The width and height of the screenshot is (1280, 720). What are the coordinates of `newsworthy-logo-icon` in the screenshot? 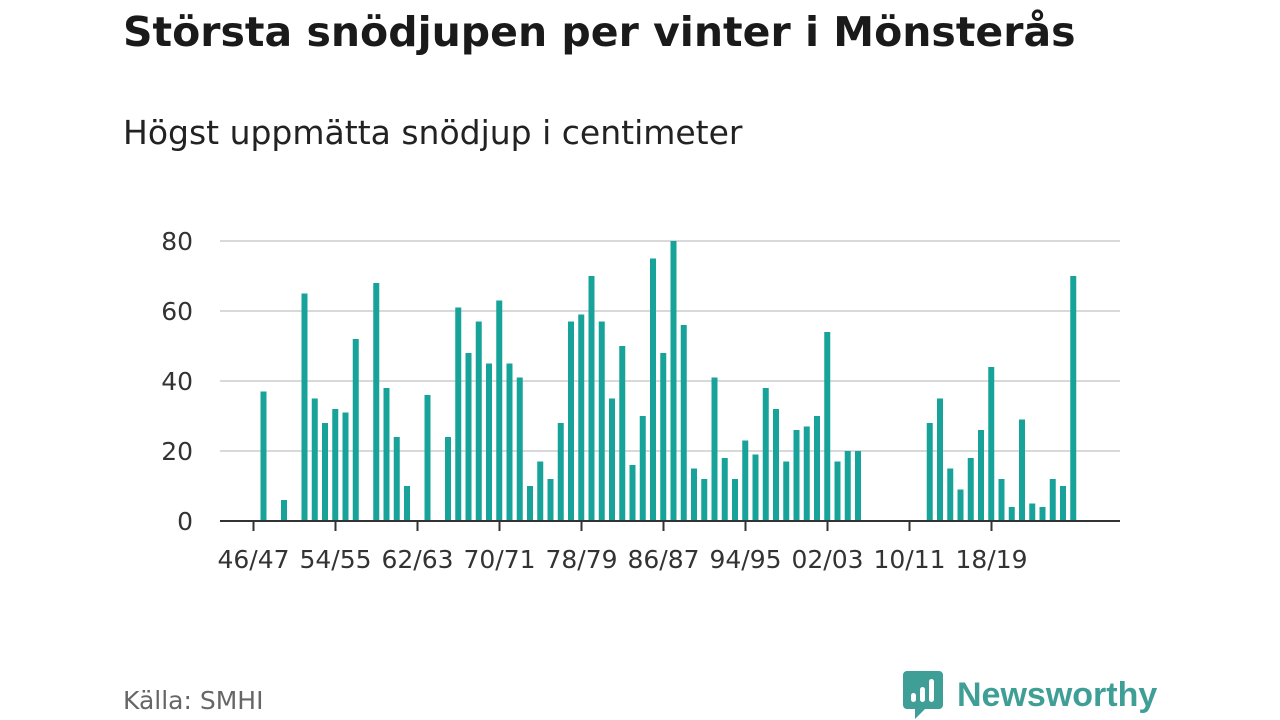 It's located at (923, 695).